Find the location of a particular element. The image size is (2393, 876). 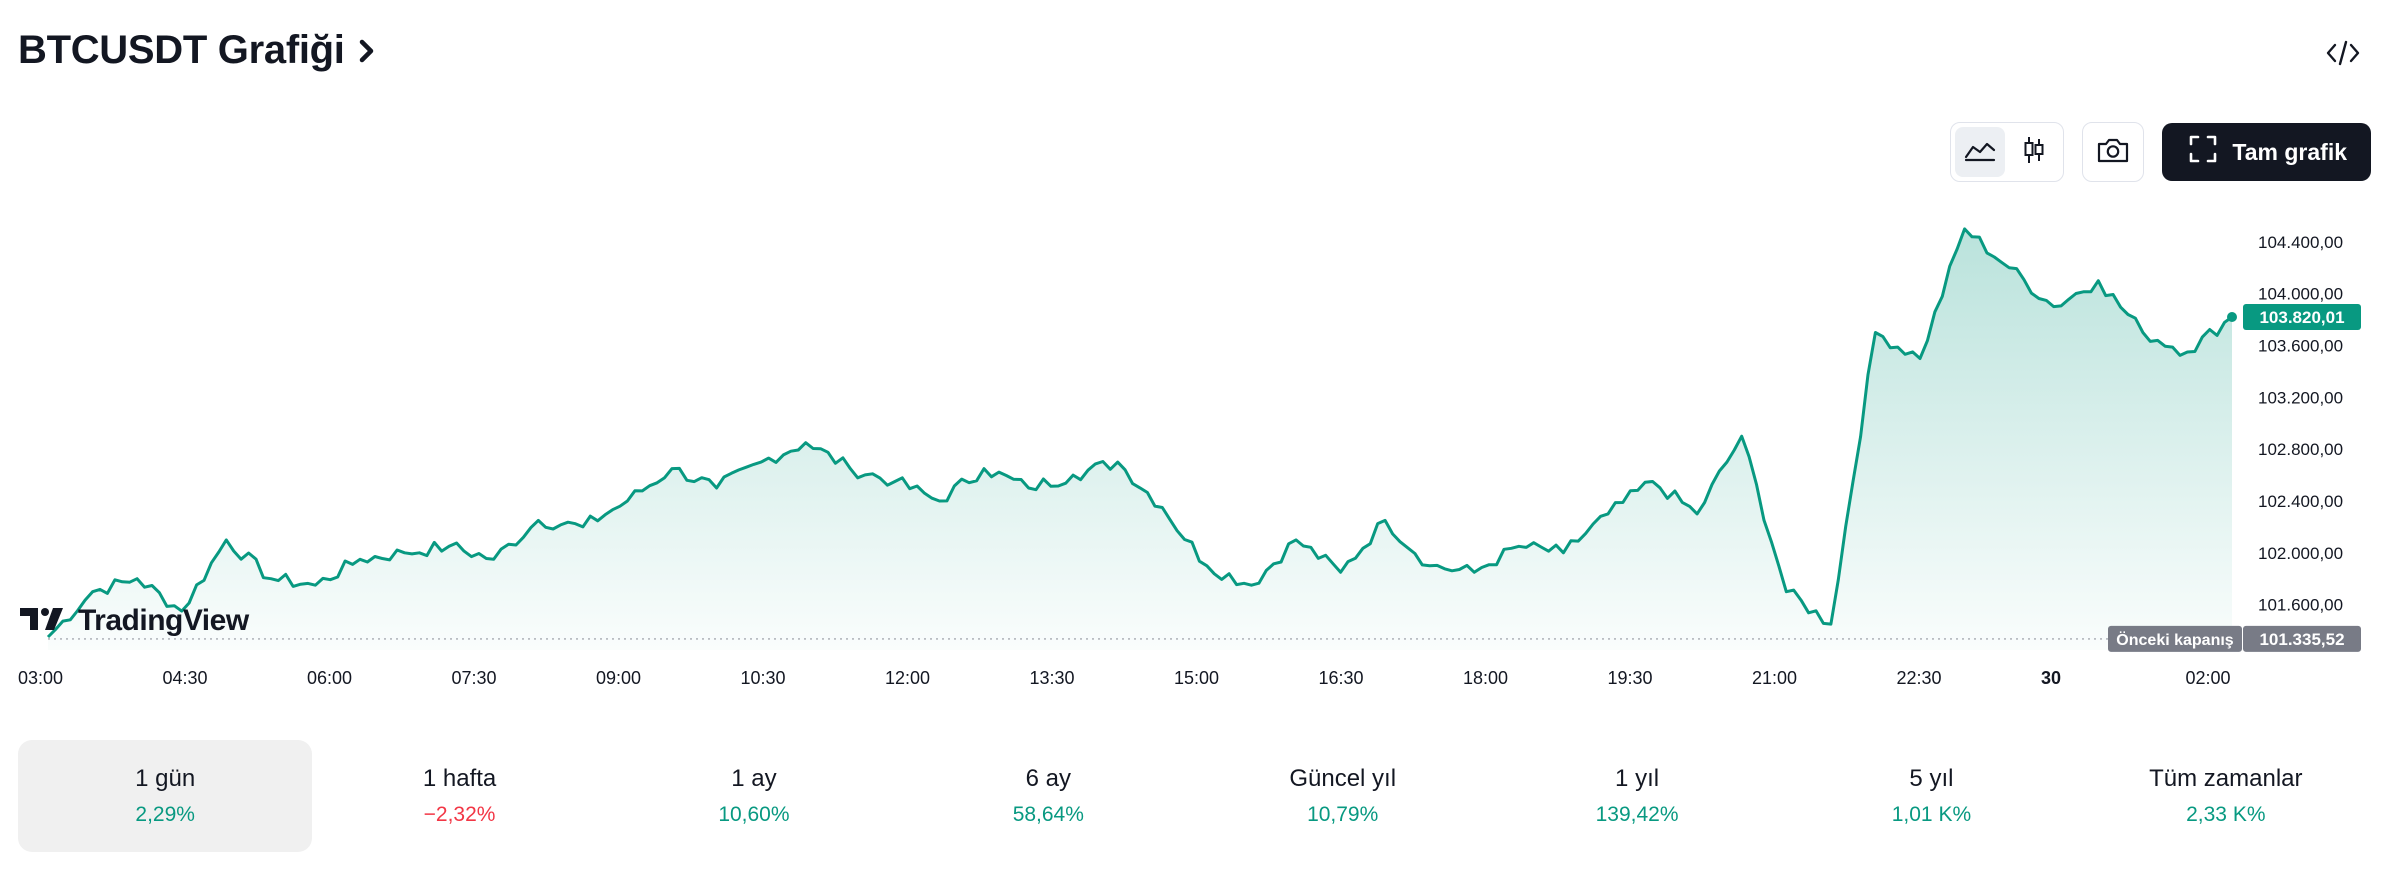

period-label: 1 ay is located at coordinates (754, 778).